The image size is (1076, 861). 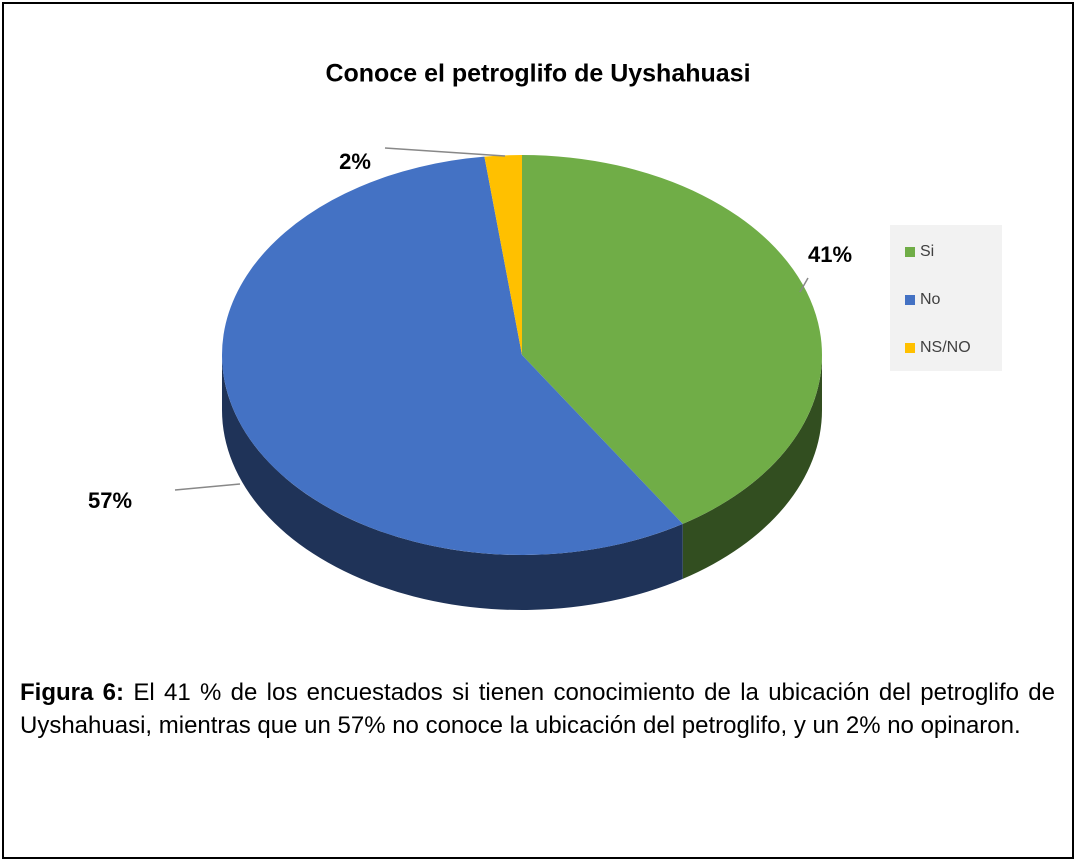 I want to click on legend-label: No, so click(x=930, y=299).